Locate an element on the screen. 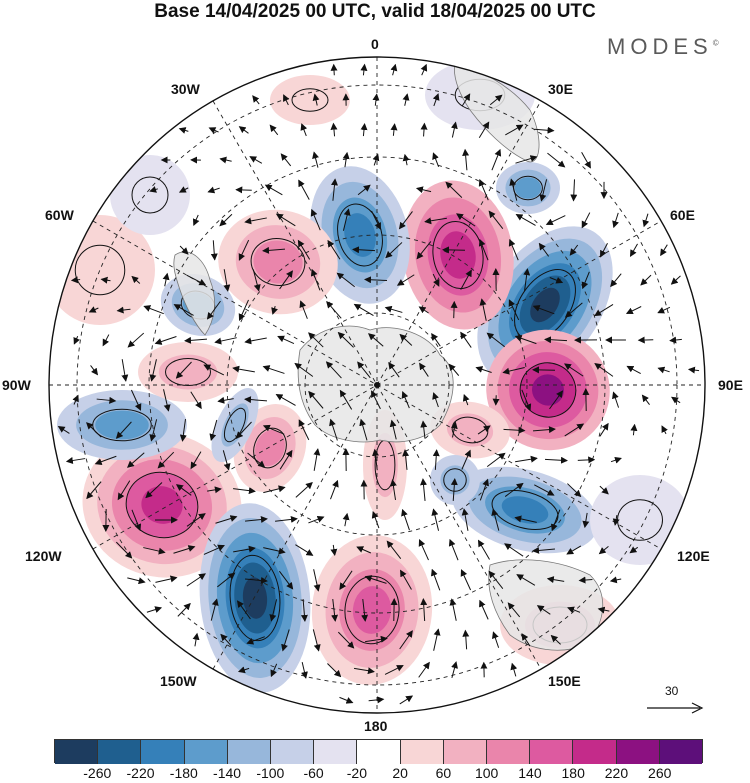 Image resolution: width=750 pixels, height=783 pixels. colorbar-tick-label: 140 is located at coordinates (530, 773).